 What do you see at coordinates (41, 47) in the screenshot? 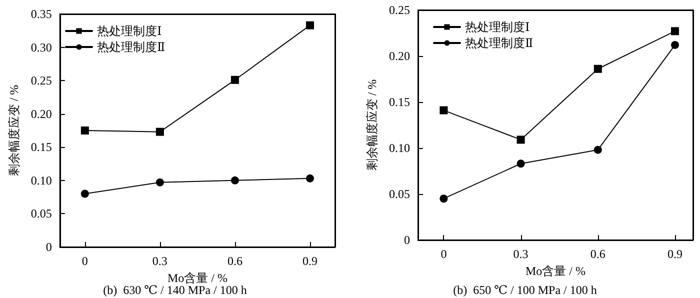
I see `y-tick-label: 0.30` at bounding box center [41, 47].